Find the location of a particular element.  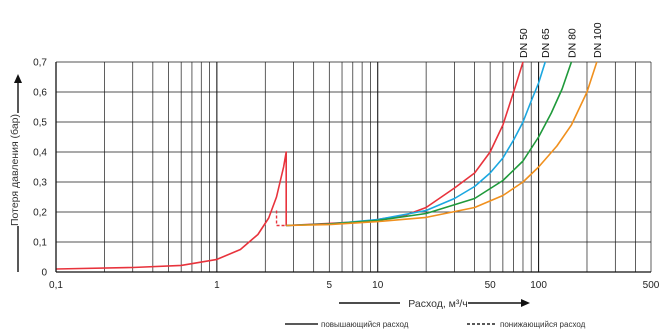

y-tick-label: 0,2 is located at coordinates (40, 213).